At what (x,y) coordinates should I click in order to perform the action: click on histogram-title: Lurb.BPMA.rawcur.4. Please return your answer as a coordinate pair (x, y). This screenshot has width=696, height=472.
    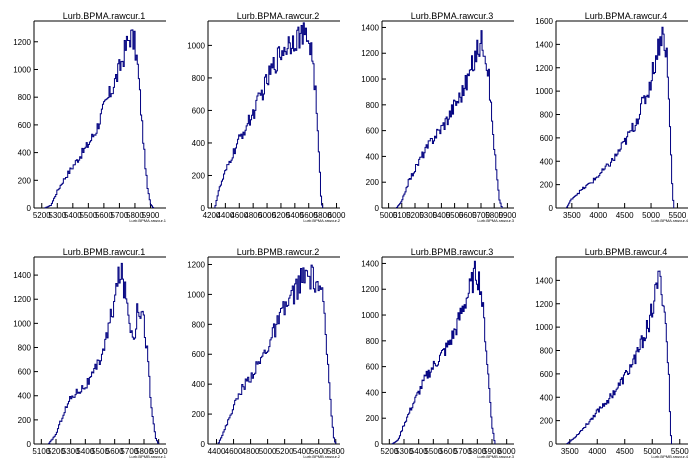
    Looking at the image, I should click on (626, 16).